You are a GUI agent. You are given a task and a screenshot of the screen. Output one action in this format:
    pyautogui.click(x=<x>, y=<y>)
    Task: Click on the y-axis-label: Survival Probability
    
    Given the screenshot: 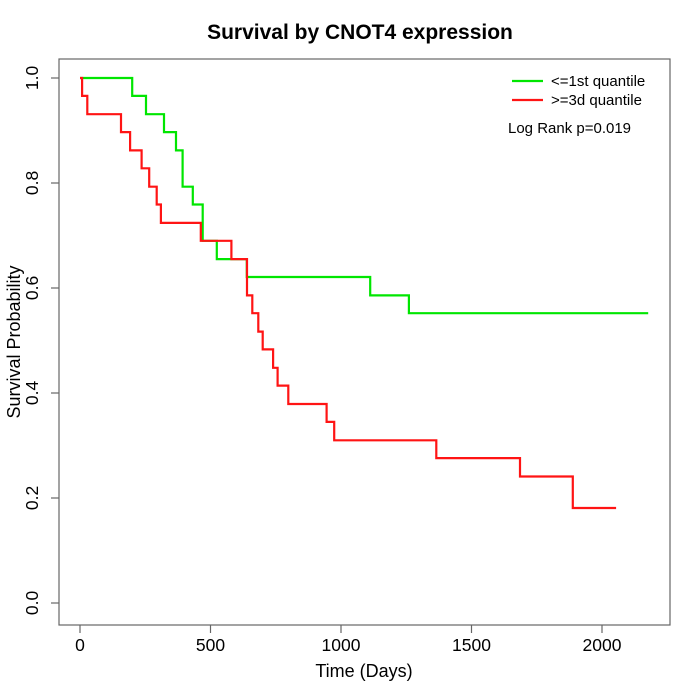 What is the action you would take?
    pyautogui.click(x=14, y=341)
    